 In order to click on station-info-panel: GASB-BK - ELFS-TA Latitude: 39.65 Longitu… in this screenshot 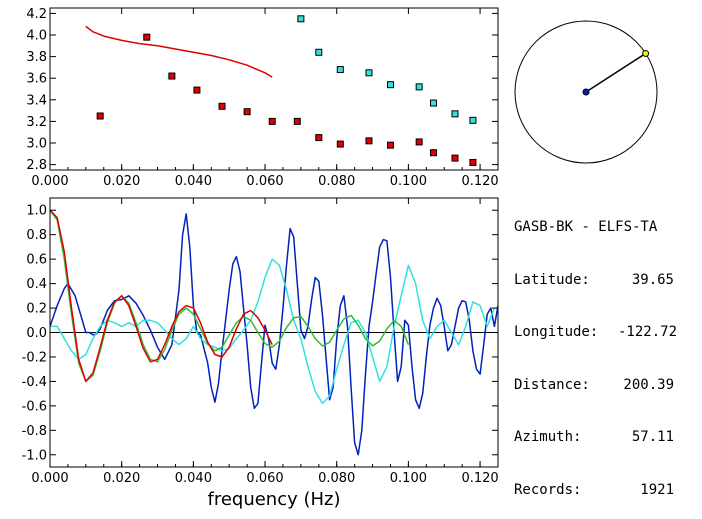, I will do `click(596, 350)`.